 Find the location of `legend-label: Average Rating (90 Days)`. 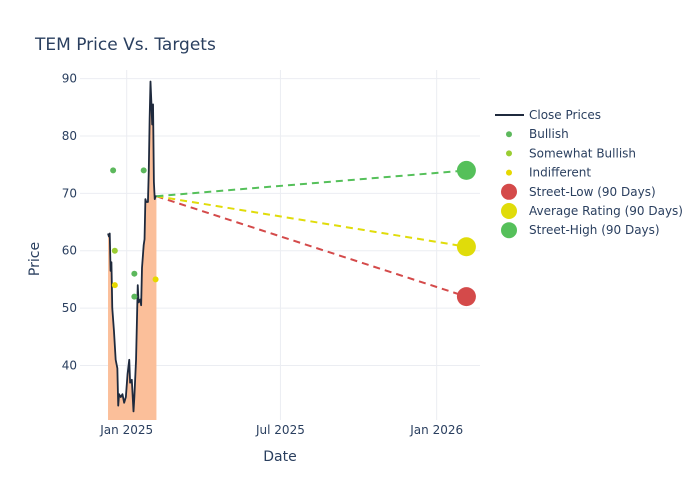

legend-label: Average Rating (90 Days) is located at coordinates (606, 211).